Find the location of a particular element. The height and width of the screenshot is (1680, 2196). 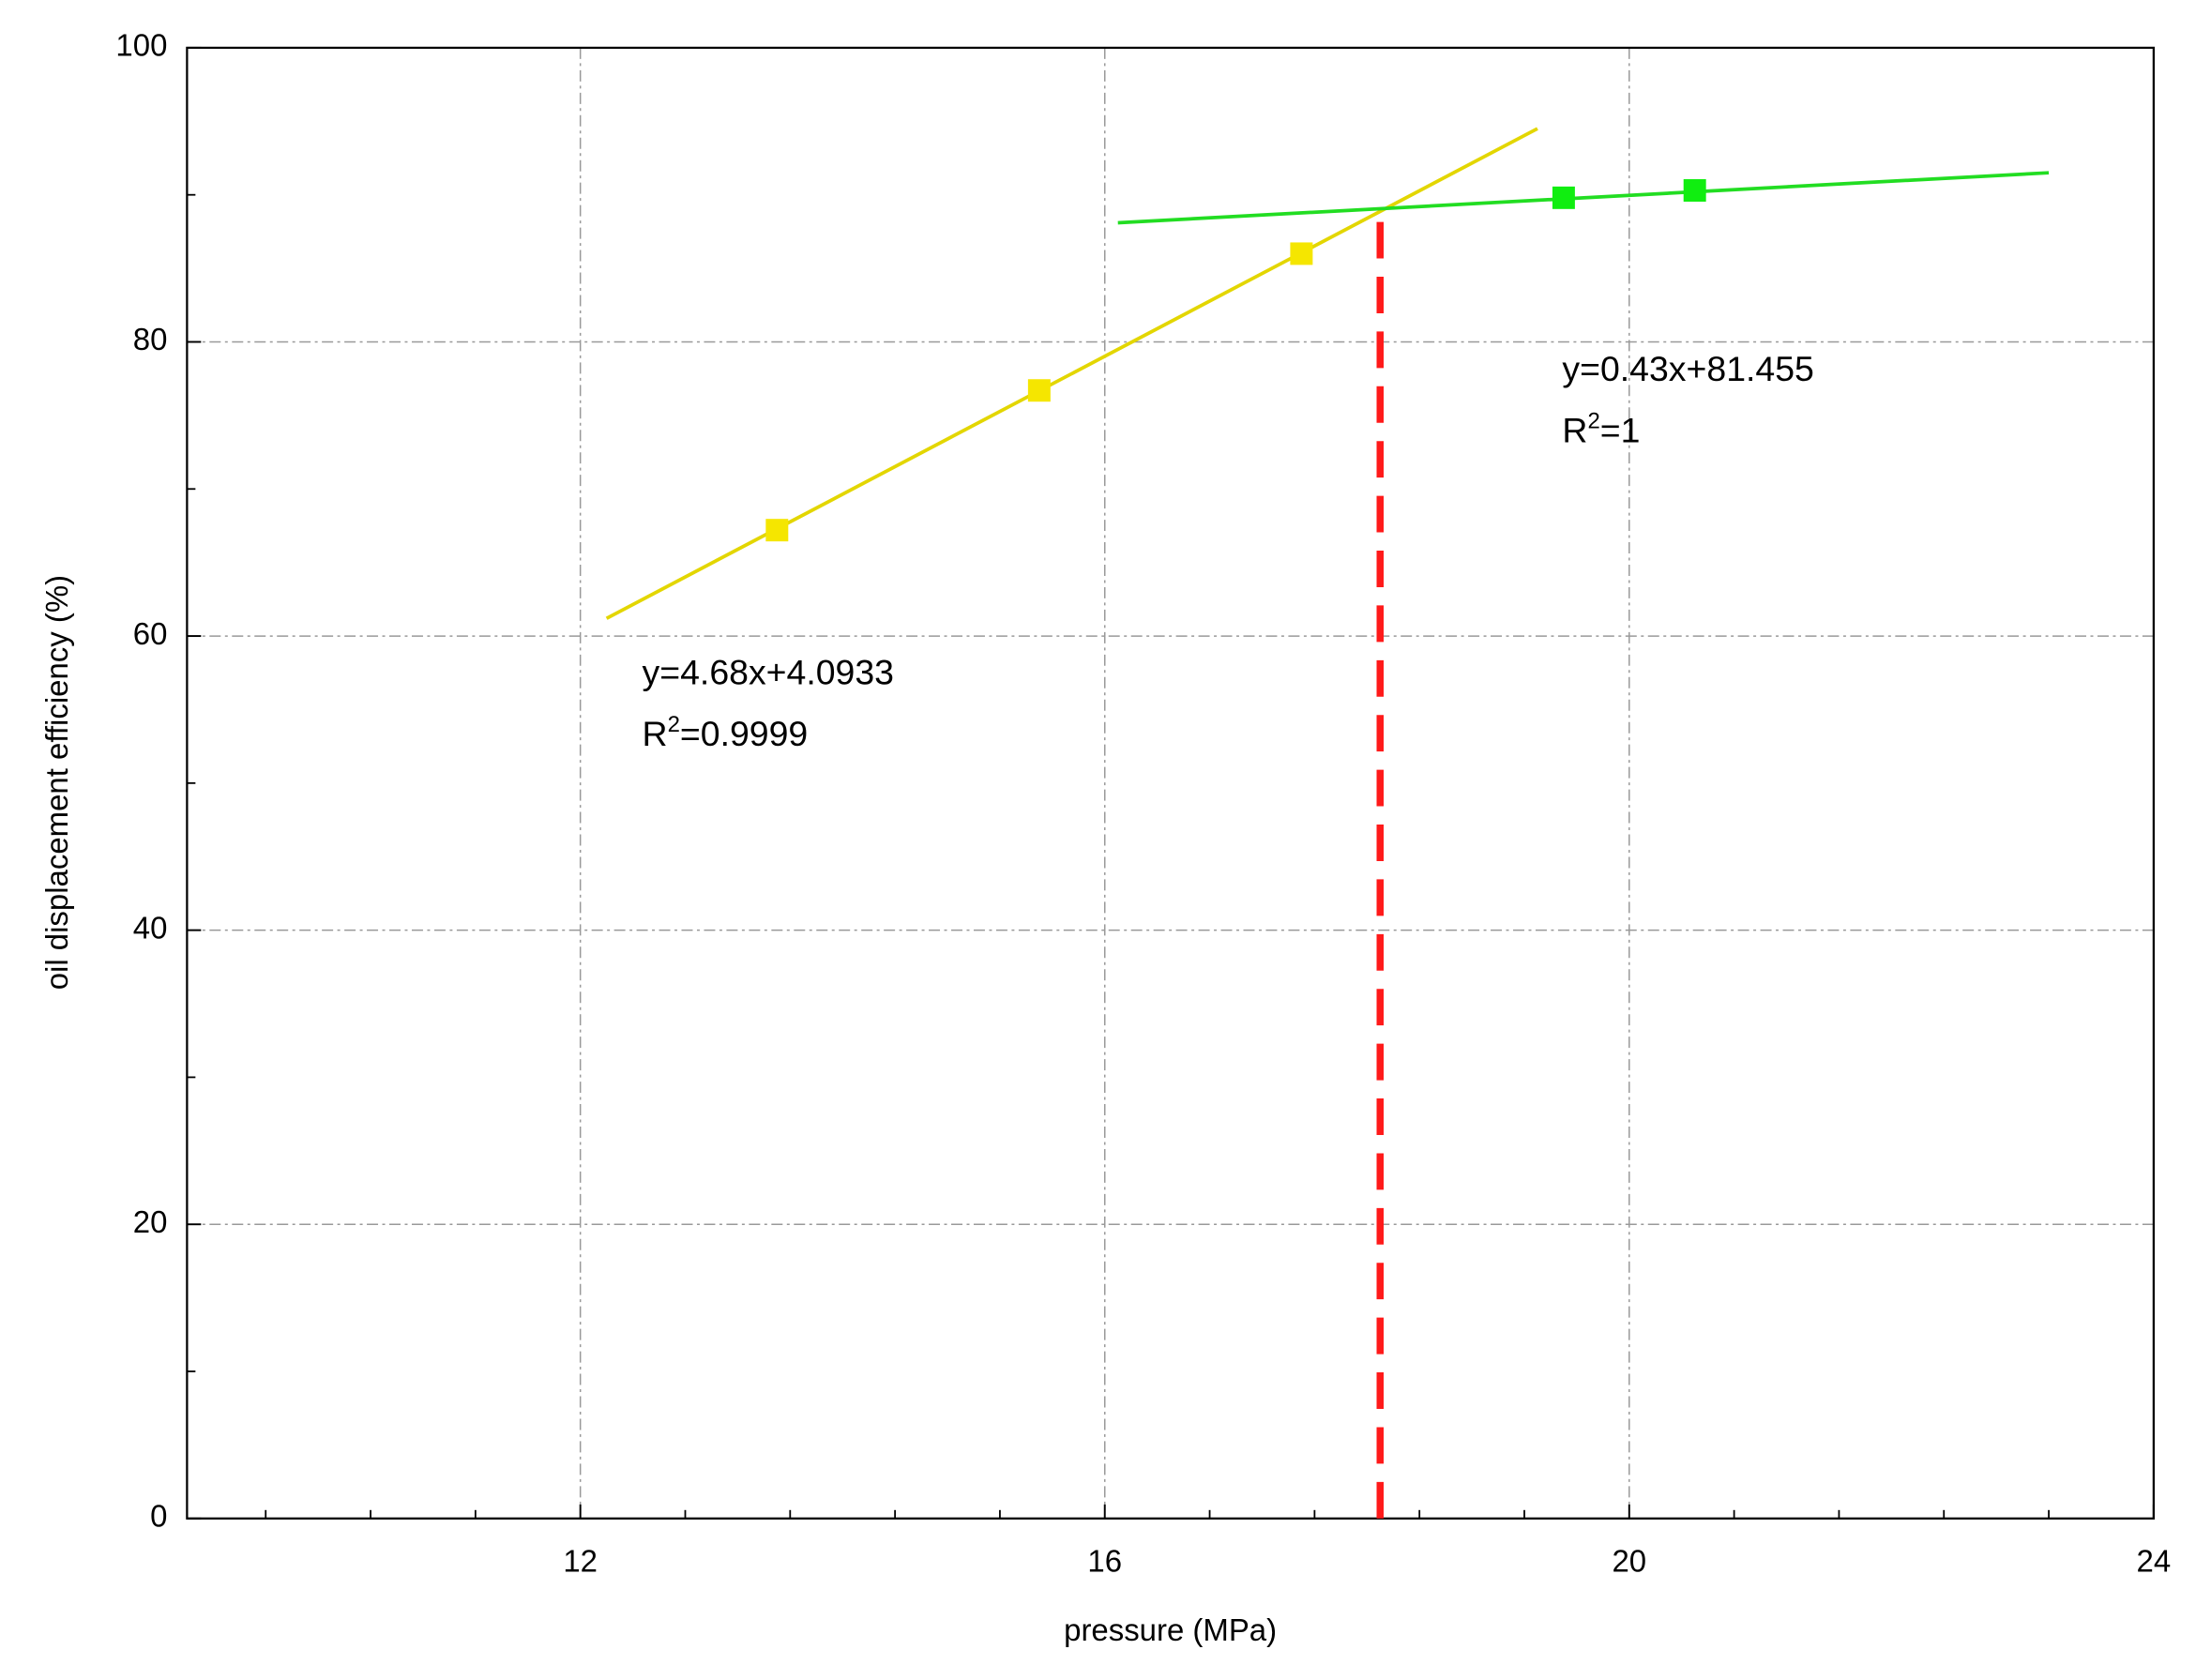

y-tick-label: 0 is located at coordinates (158, 1515).